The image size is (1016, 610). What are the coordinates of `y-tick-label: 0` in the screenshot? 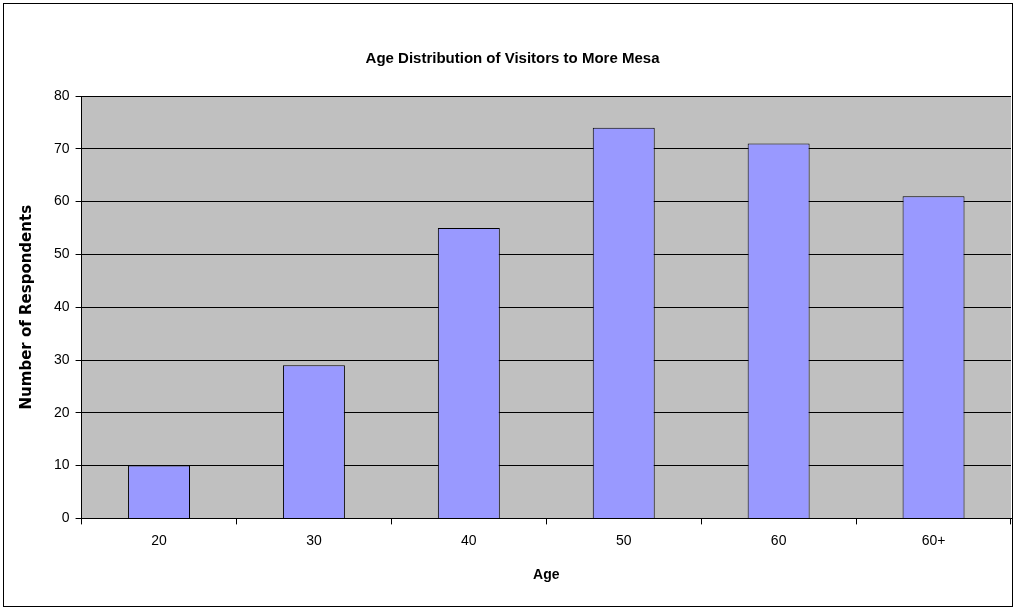 It's located at (65, 517).